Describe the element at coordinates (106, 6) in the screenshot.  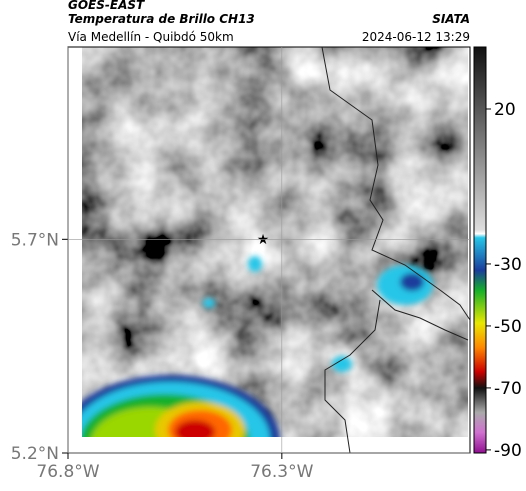
I see `title: GOES-EAST` at that location.